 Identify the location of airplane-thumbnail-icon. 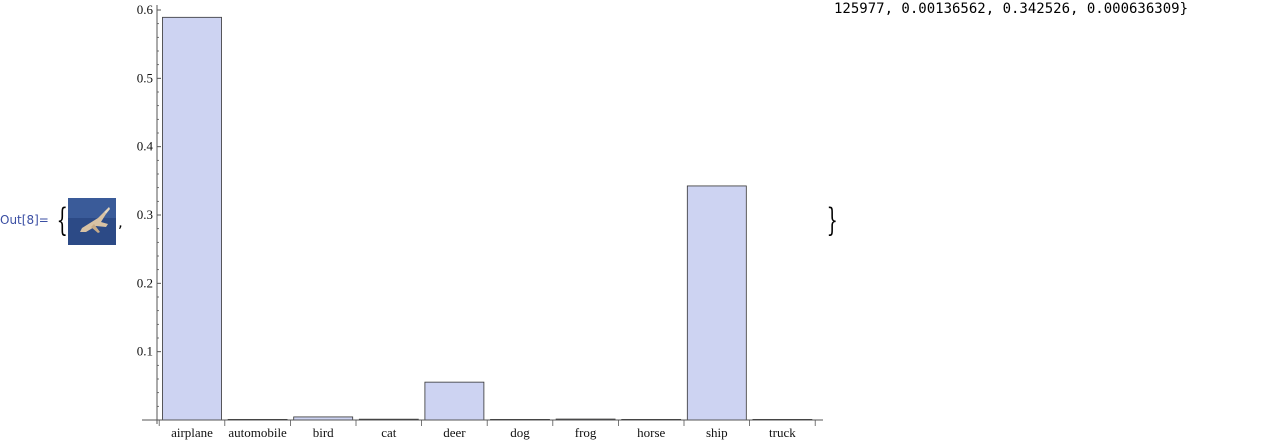
(92, 221).